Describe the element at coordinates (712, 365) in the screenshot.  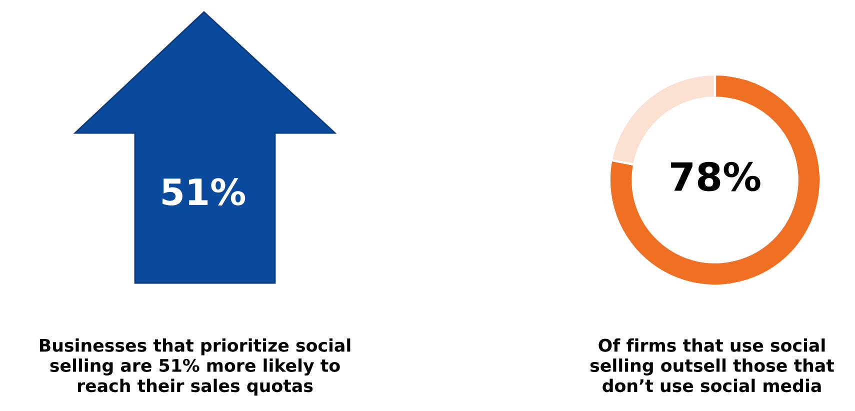
I see `text: Of firms that use social selling outsell those that don’t use social media` at that location.